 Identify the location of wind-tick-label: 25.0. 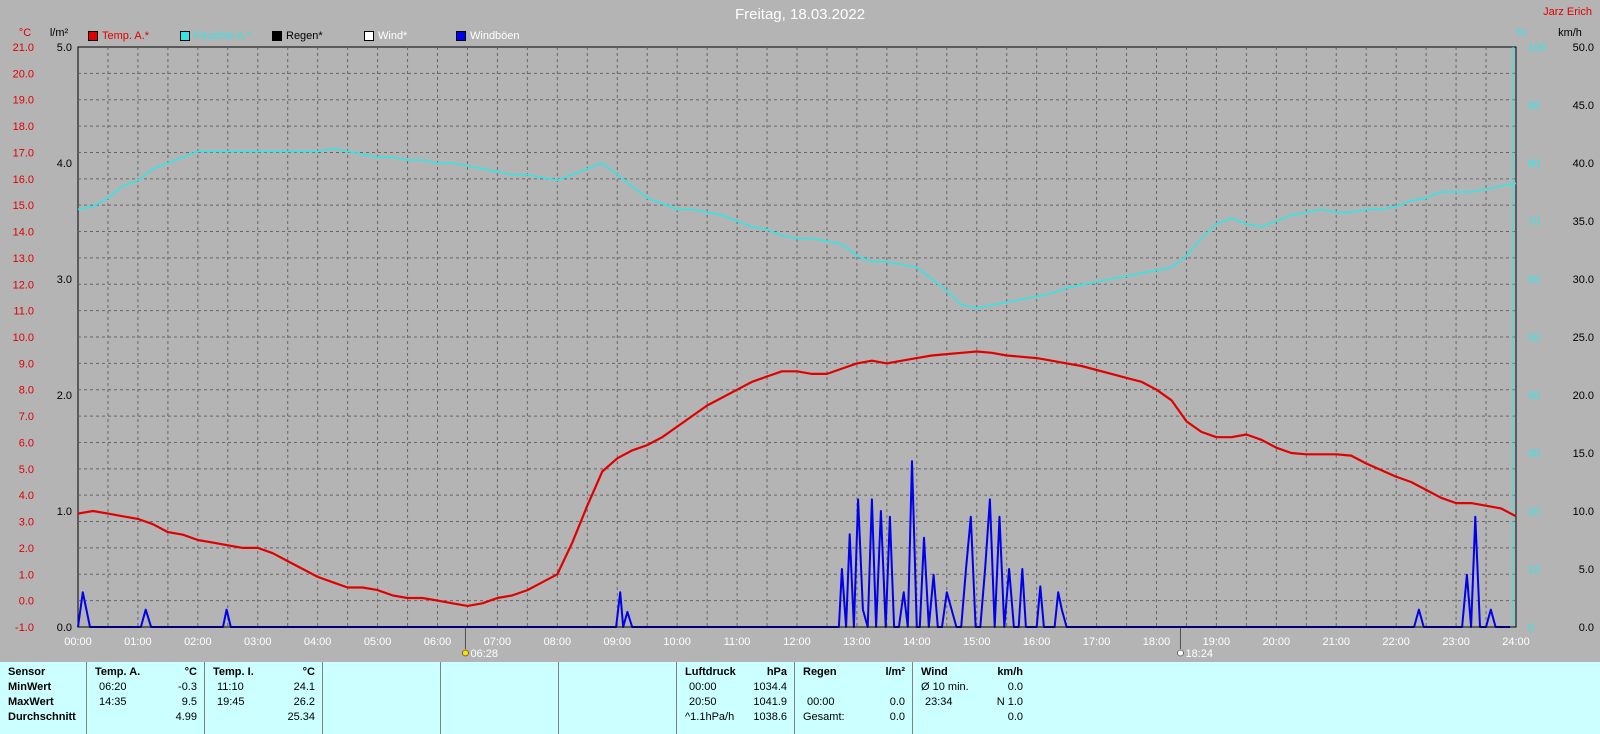
(1583, 338).